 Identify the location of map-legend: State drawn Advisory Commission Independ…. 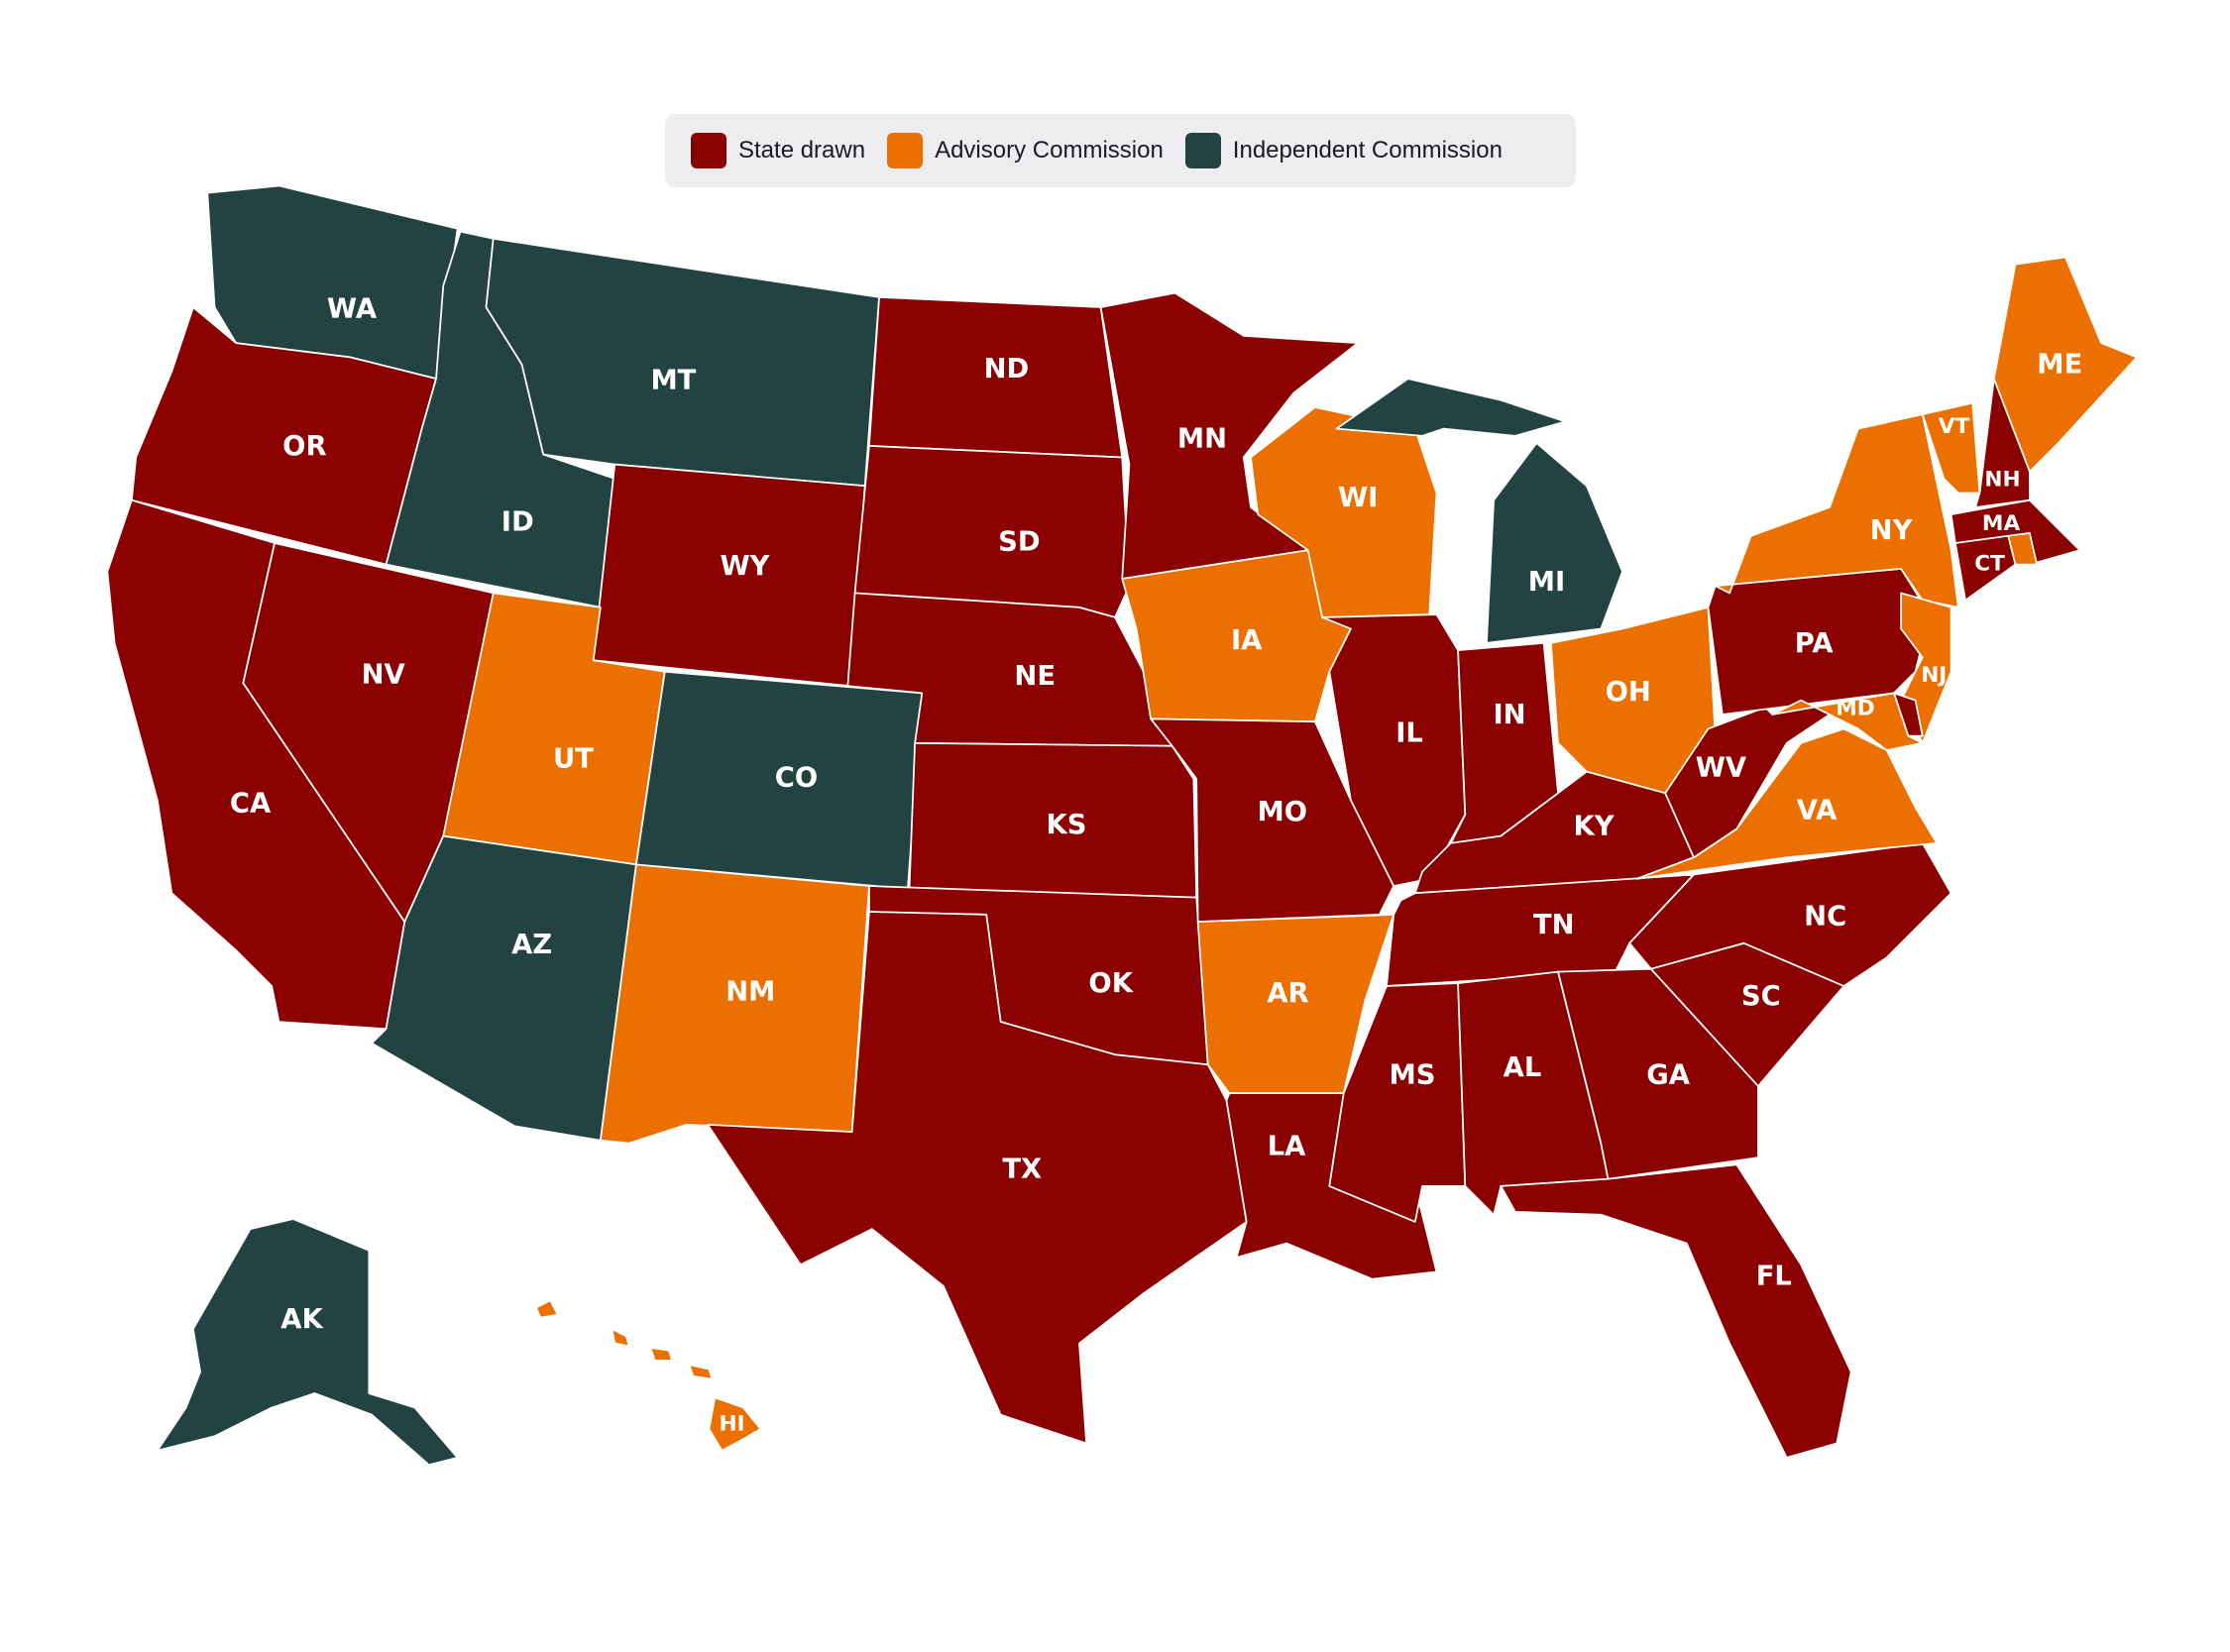
(1121, 150).